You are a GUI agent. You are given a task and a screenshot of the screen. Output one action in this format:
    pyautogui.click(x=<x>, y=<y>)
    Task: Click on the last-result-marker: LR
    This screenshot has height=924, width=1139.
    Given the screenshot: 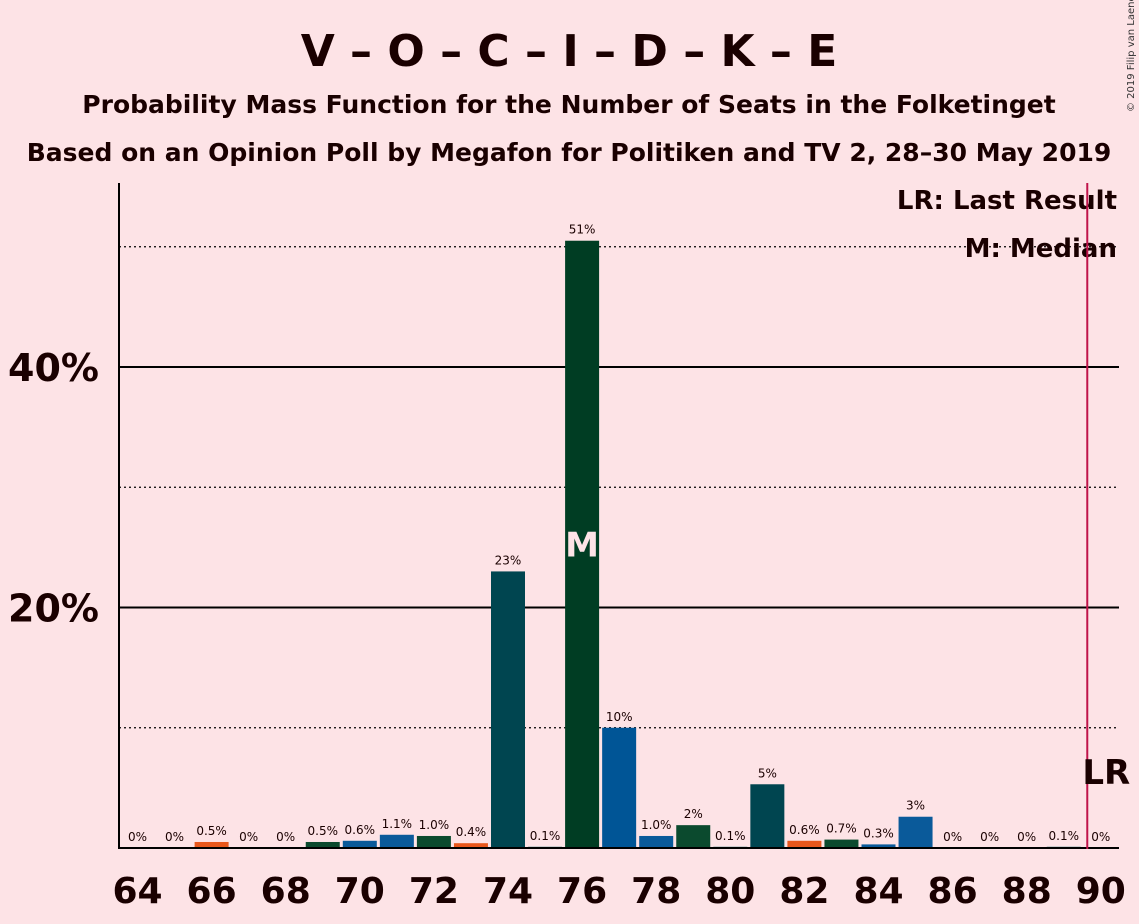 What is the action you would take?
    pyautogui.click(x=1106, y=773)
    